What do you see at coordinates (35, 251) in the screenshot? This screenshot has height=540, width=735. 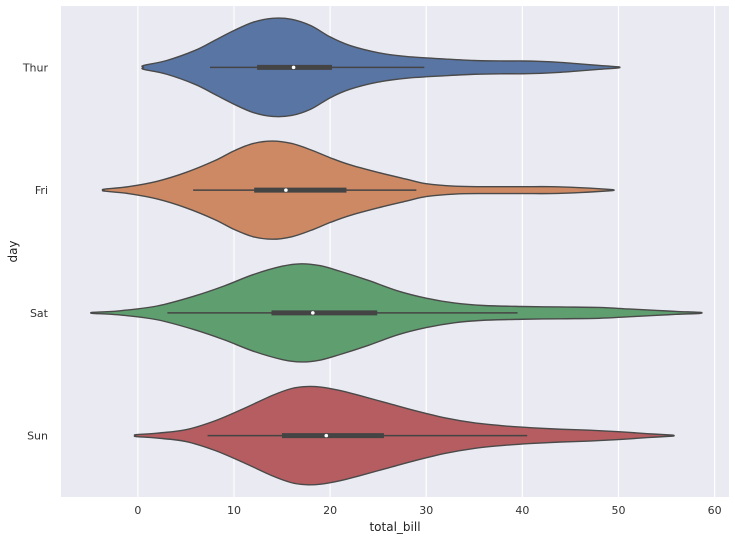 I see `y-axis-ticks: Thur Fri Sat Sun` at bounding box center [35, 251].